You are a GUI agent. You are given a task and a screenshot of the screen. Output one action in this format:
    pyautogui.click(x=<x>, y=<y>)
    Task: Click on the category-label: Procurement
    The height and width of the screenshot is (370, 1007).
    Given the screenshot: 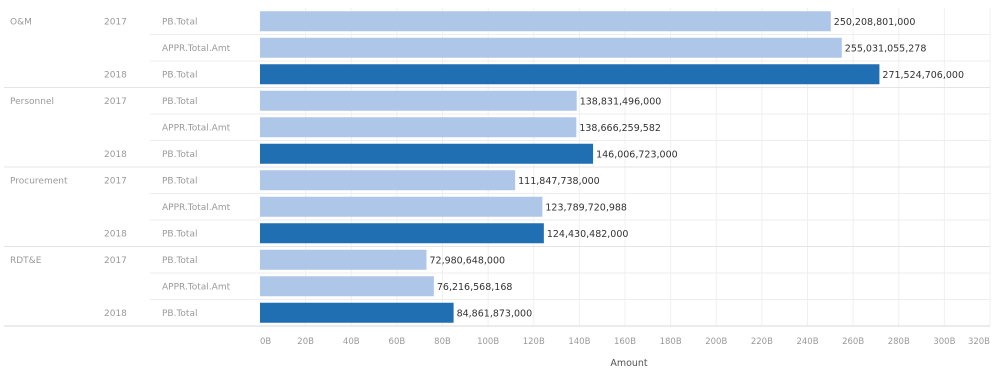 What is the action you would take?
    pyautogui.click(x=39, y=181)
    